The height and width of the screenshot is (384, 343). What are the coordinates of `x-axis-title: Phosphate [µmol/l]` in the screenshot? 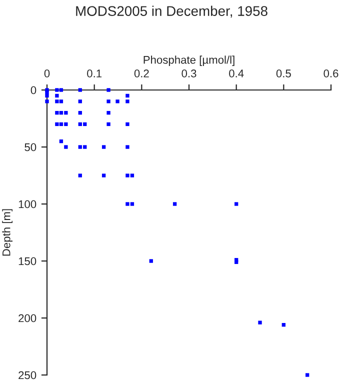 It's located at (189, 61).